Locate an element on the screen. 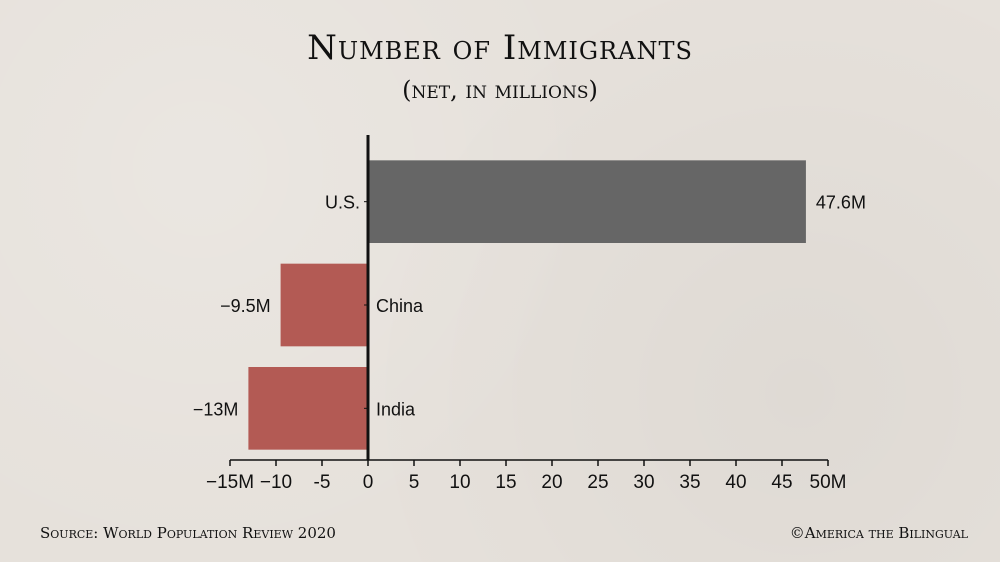 This screenshot has height=562, width=1000. bar-china is located at coordinates (324, 305).